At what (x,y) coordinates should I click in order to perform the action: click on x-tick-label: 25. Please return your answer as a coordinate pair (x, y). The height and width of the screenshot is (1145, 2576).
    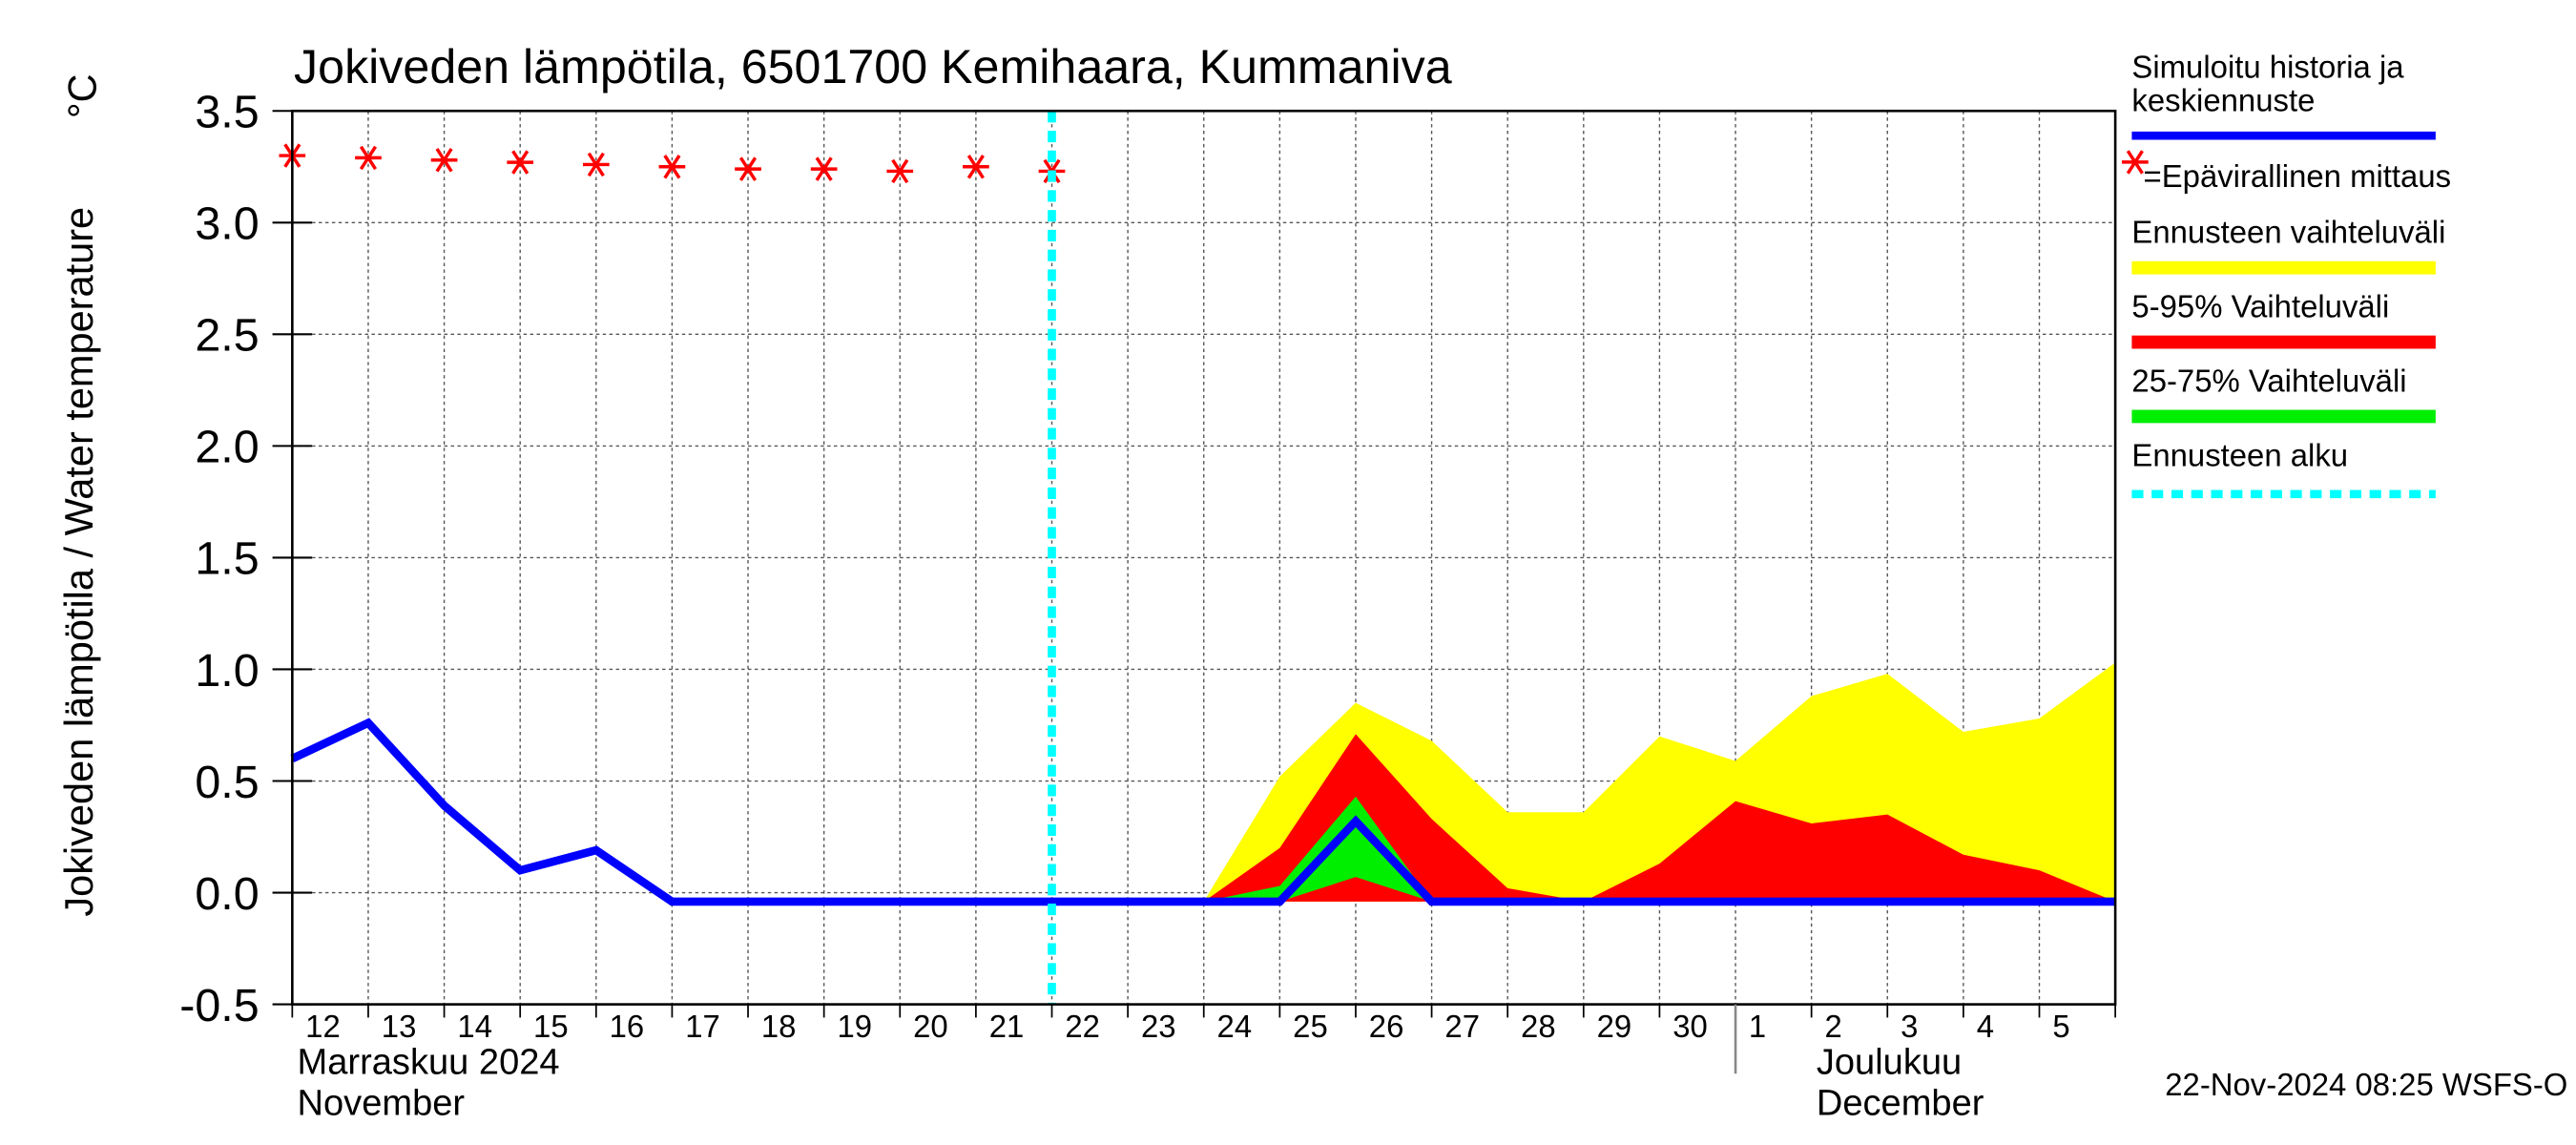
    Looking at the image, I should click on (1310, 1026).